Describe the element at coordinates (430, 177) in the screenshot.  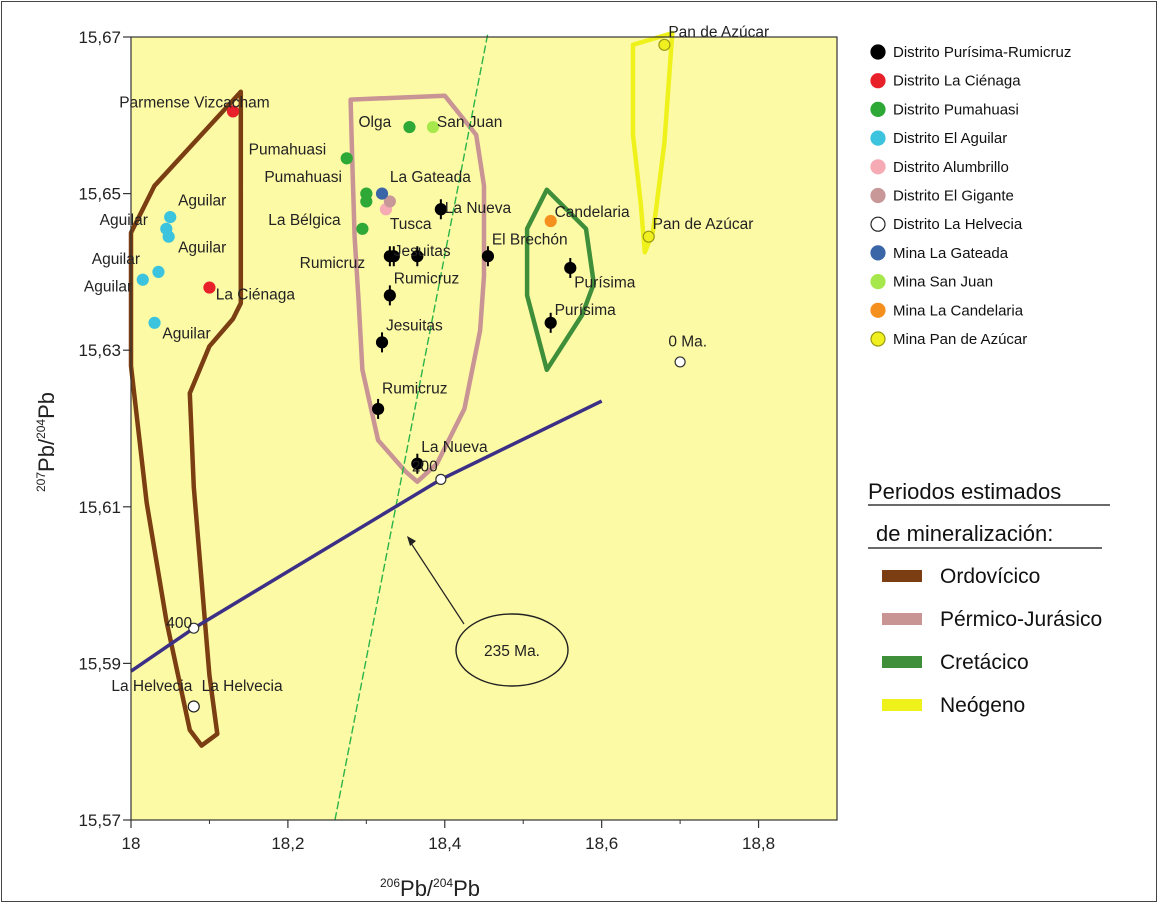
I see `point-label-6: La Gateada` at that location.